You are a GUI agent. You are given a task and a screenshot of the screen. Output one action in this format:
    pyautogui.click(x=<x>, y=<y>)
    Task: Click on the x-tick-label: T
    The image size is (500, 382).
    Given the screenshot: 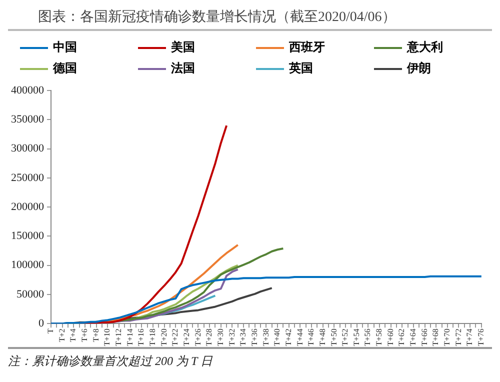 What is the action you would take?
    pyautogui.click(x=51, y=331)
    